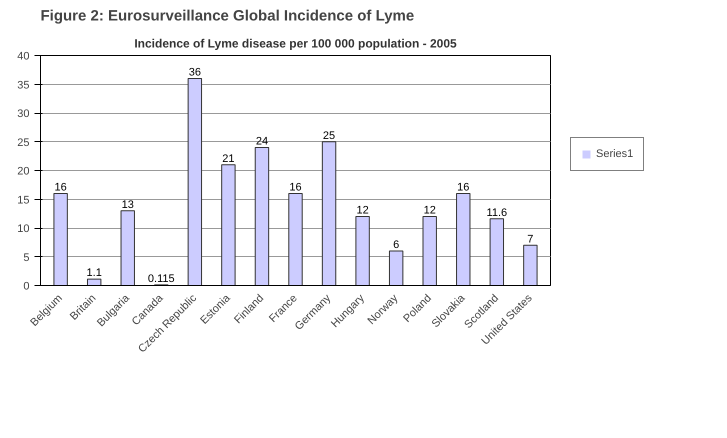 This screenshot has height=438, width=727. I want to click on data-label: 25, so click(329, 136).